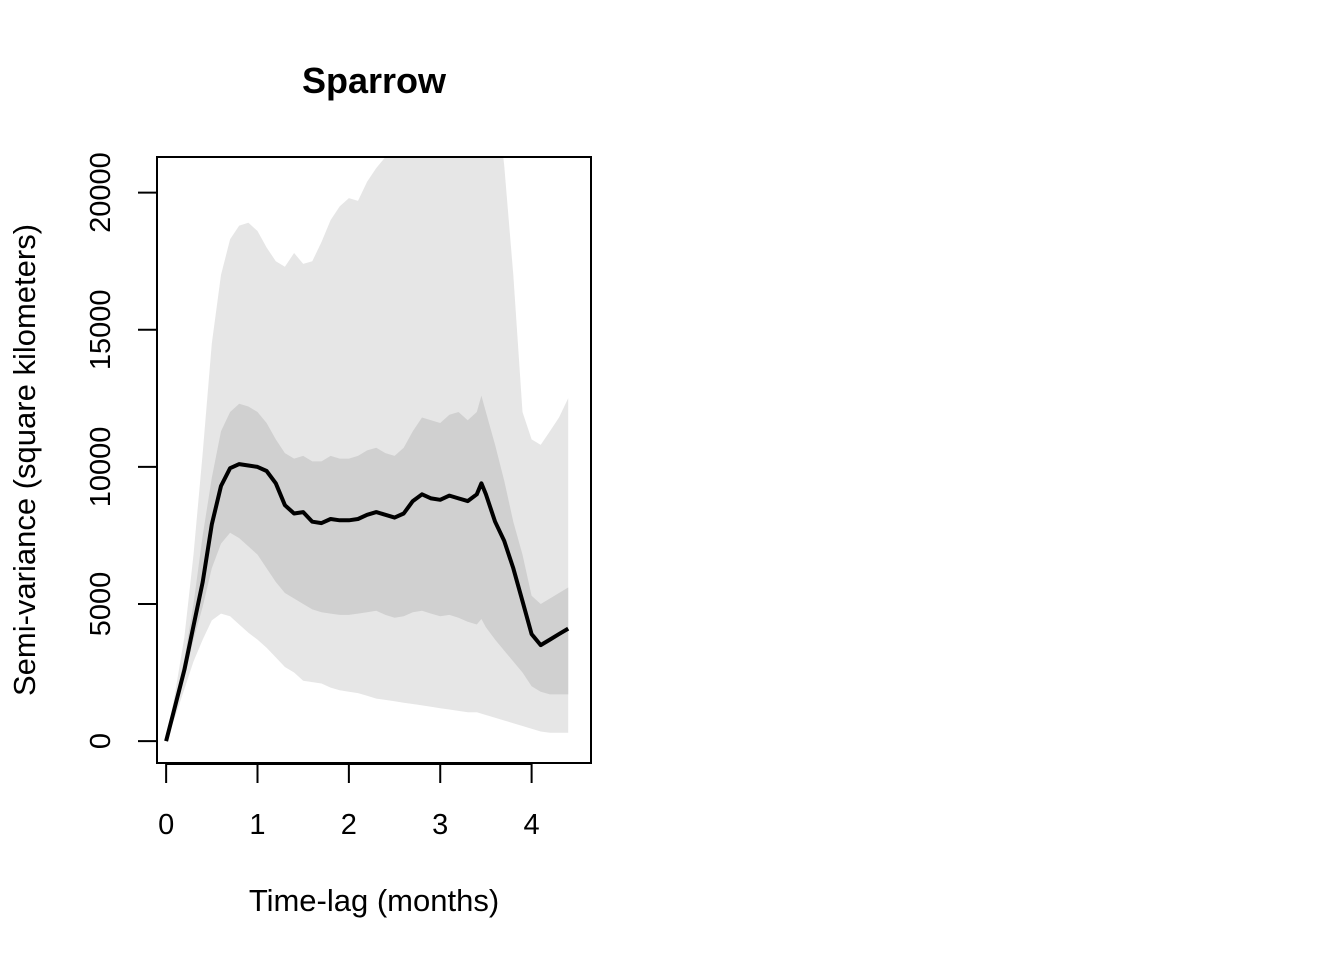 Image resolution: width=1344 pixels, height=960 pixels. I want to click on x-axis-label: Time-lag (months), so click(374, 900).